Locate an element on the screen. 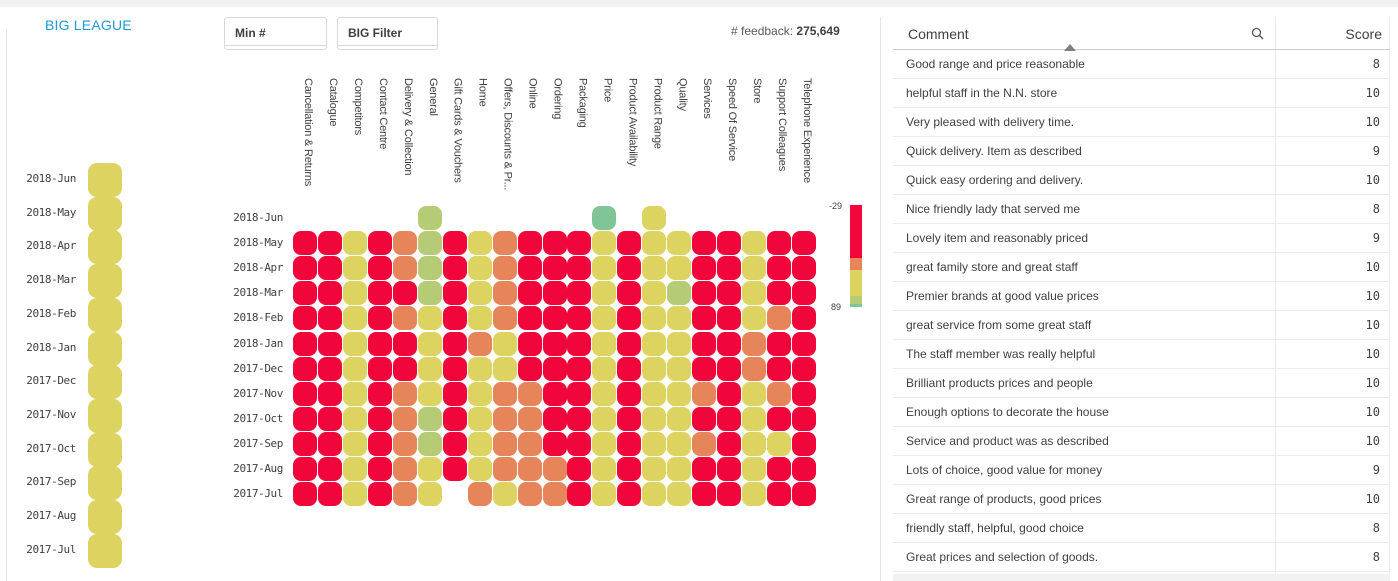  column-header: Speed Of Service is located at coordinates (733, 144).